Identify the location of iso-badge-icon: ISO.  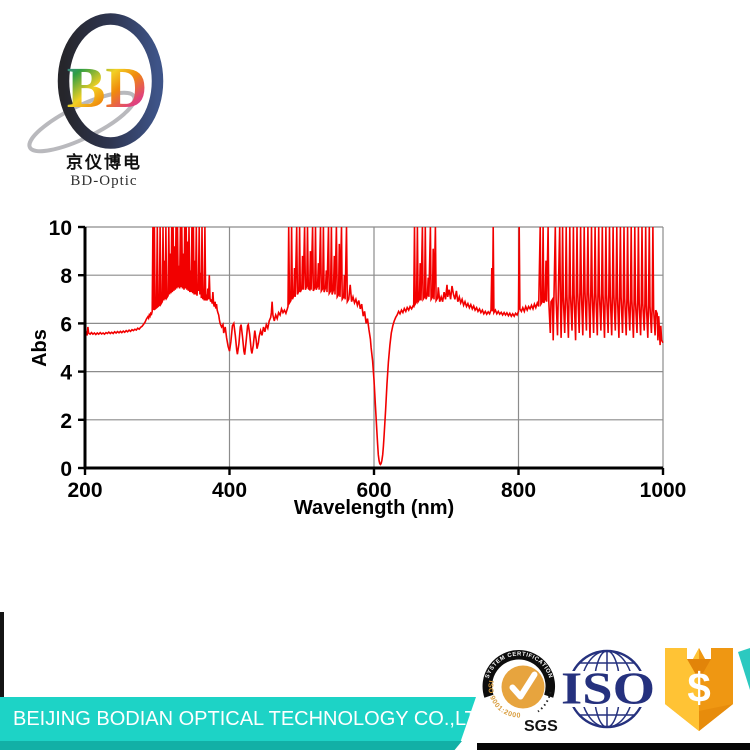
(608, 689).